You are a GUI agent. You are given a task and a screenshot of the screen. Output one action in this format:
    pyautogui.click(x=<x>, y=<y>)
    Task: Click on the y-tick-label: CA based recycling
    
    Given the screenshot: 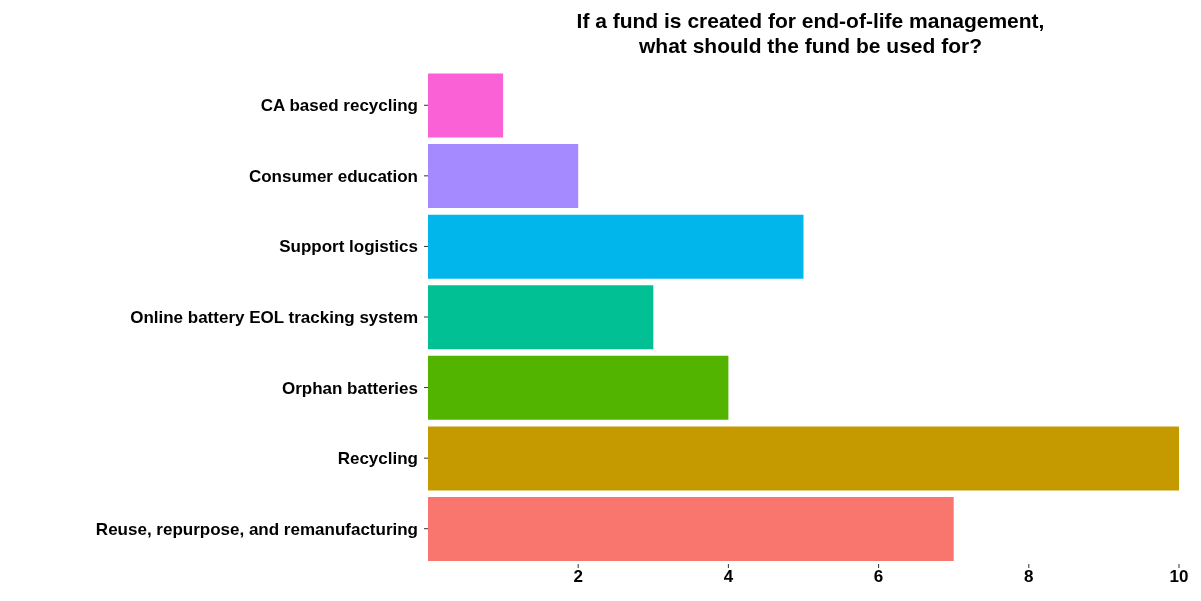 What is the action you would take?
    pyautogui.click(x=339, y=106)
    